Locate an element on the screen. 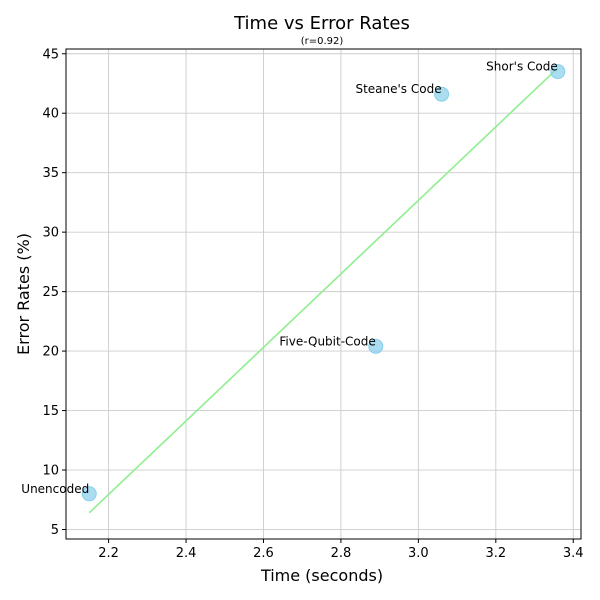 The height and width of the screenshot is (600, 600). x-tick-label: 3.2 is located at coordinates (495, 553).